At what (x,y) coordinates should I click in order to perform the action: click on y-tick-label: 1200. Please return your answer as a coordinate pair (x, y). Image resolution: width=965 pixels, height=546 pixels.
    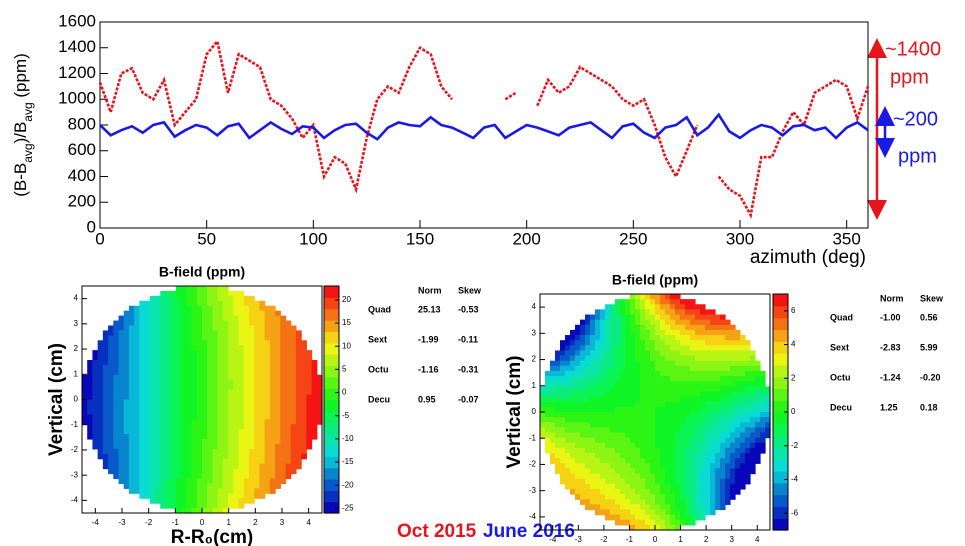
    Looking at the image, I should click on (77, 72).